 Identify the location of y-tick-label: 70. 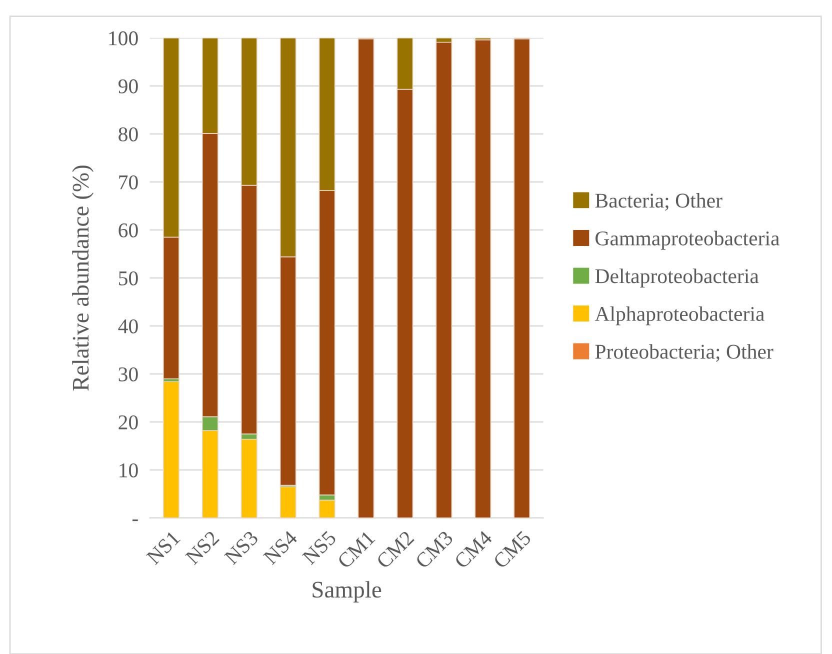
(128, 182).